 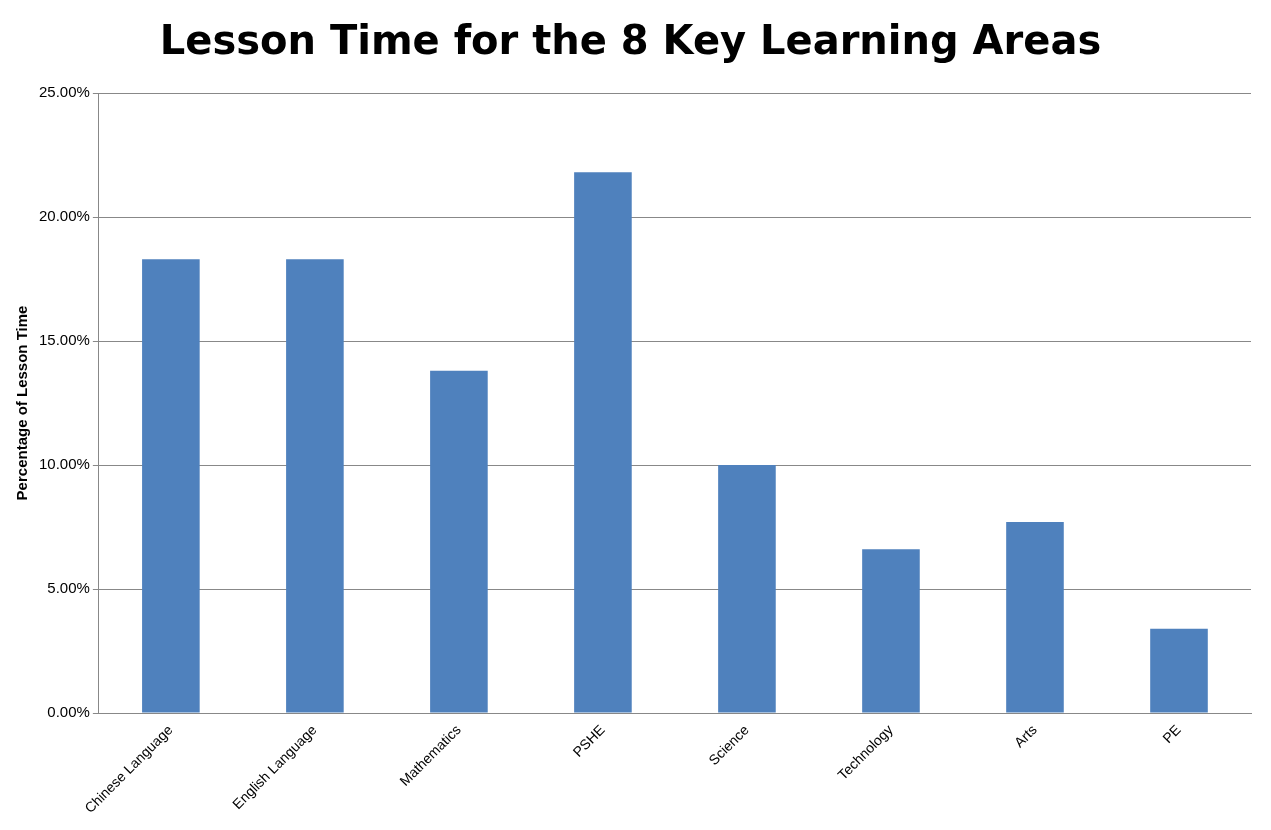 I want to click on y-tick-label: 5.00%, so click(x=68, y=588).